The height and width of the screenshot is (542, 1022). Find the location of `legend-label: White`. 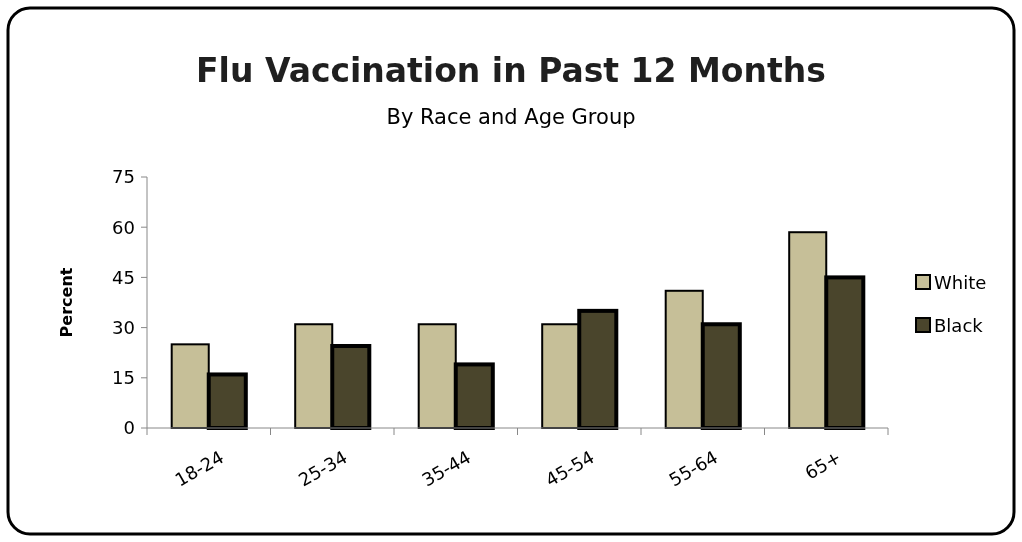

legend-label: White is located at coordinates (960, 283).